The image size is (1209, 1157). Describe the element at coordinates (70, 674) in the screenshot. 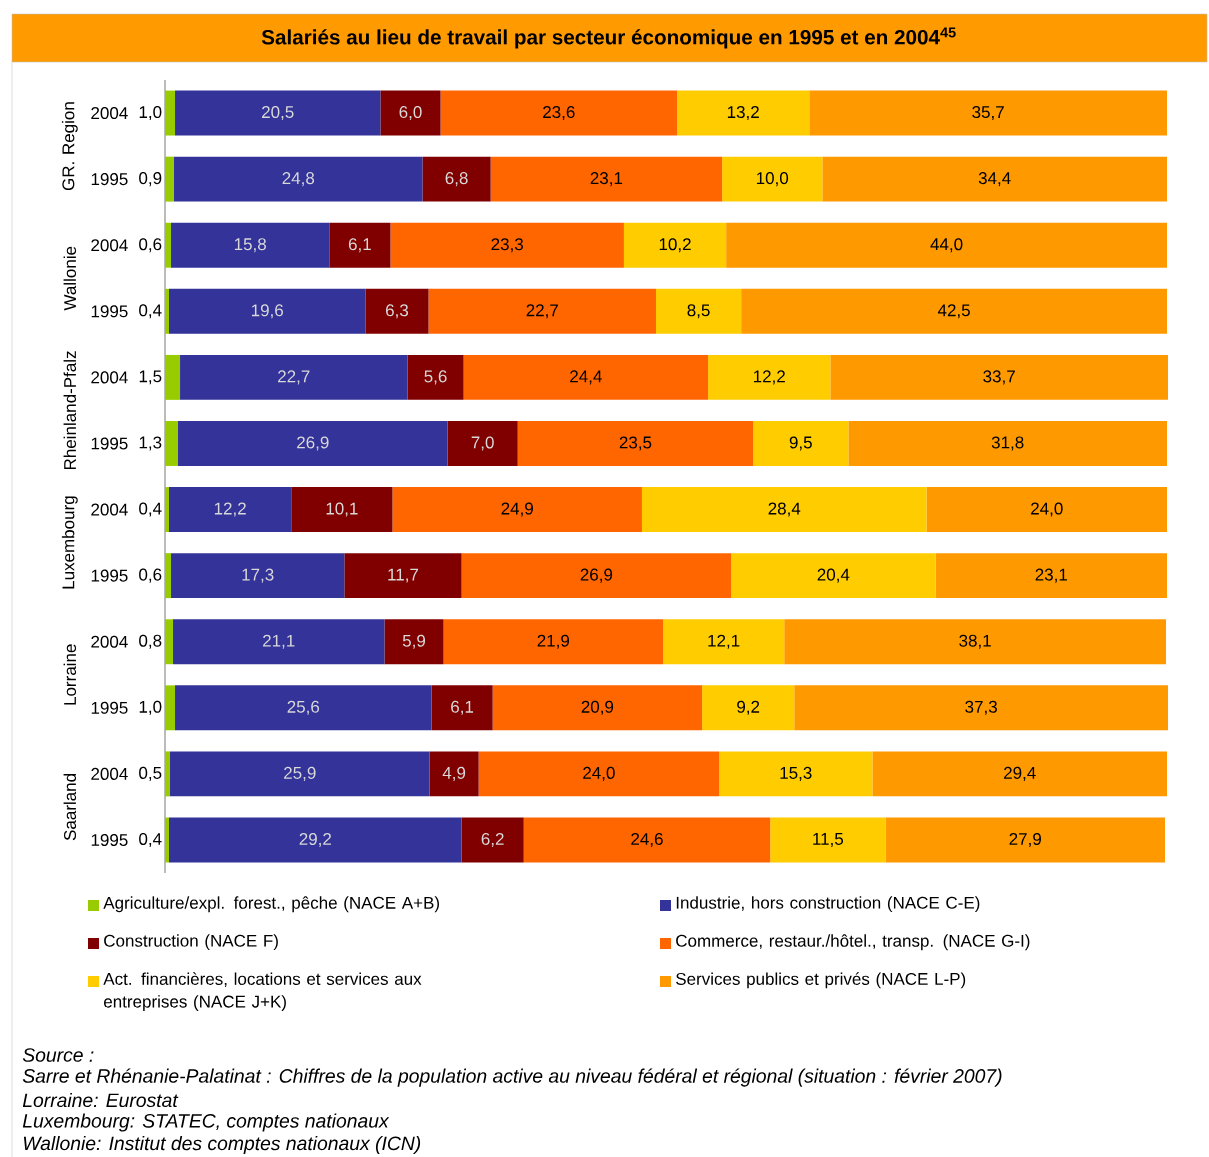

I see `text: Lorraine` at that location.